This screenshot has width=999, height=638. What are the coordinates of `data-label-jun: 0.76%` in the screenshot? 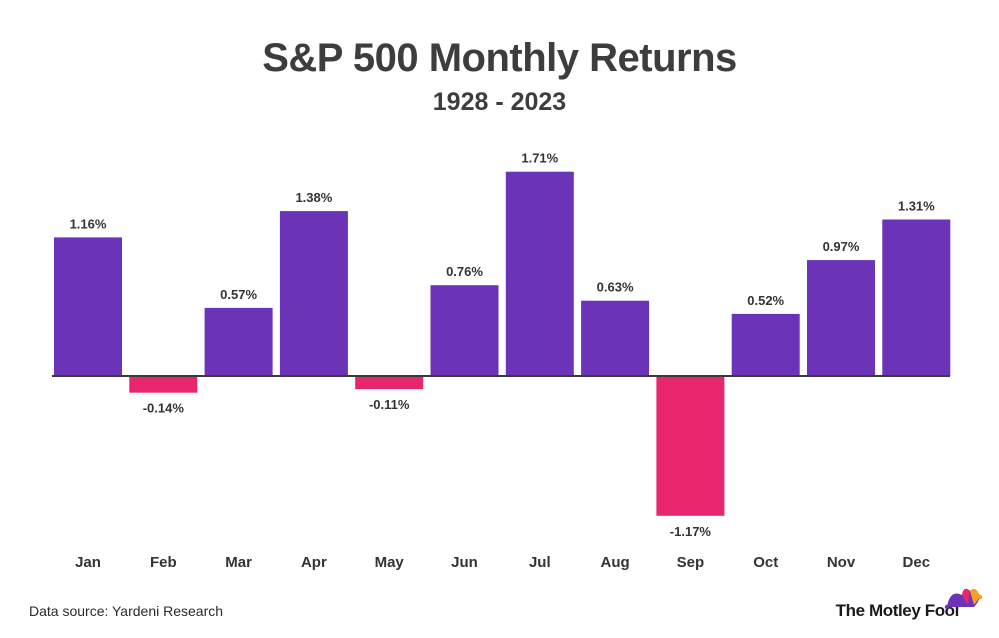 It's located at (464, 271).